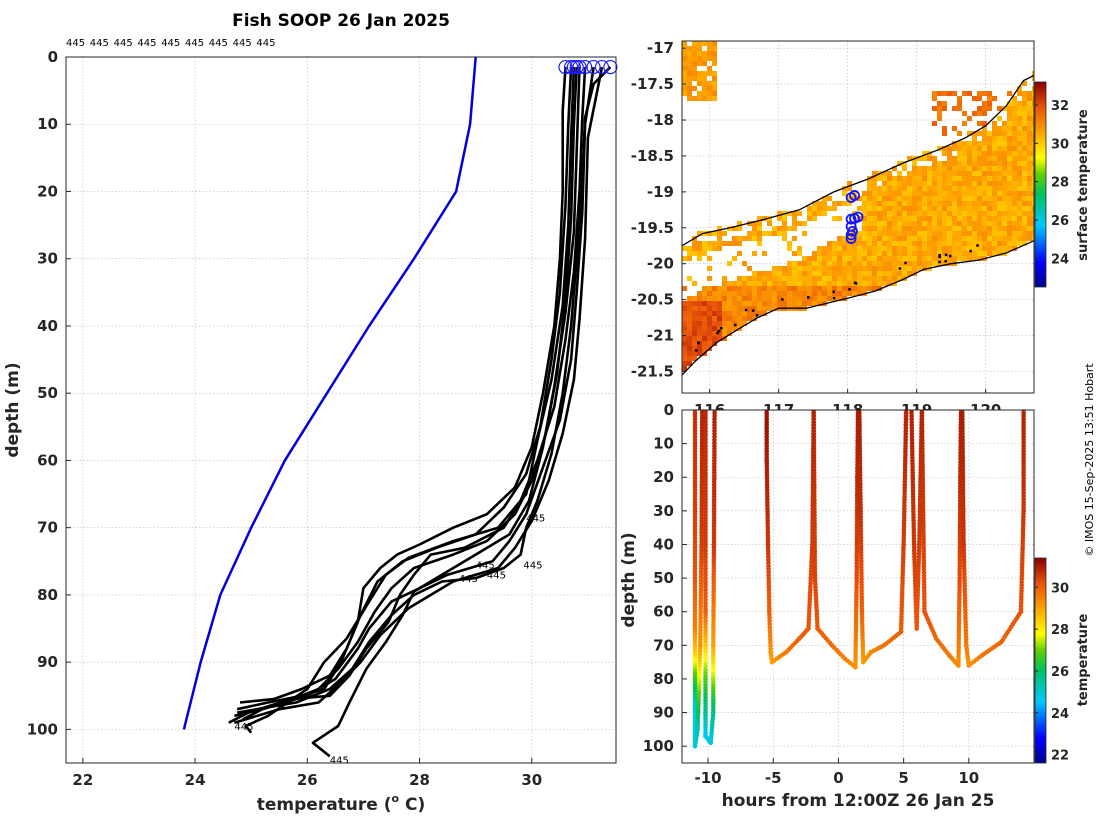  I want to click on ts-y-tick-label: 70, so click(663, 645).